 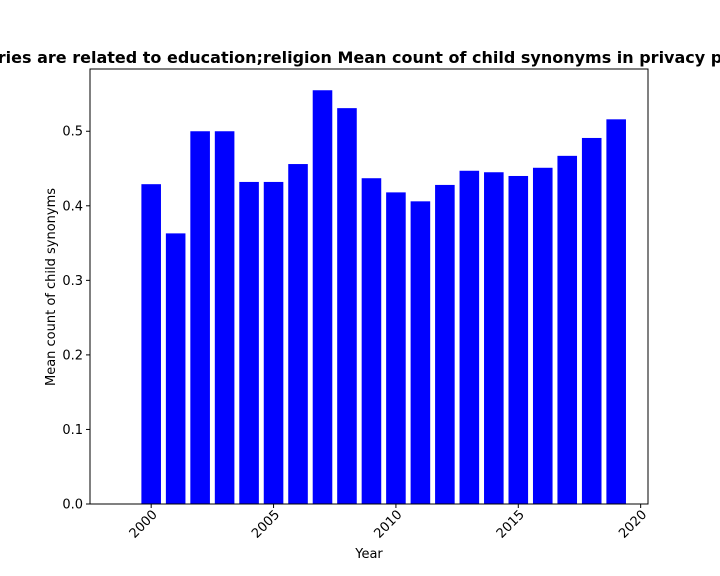 What do you see at coordinates (591, 320) in the screenshot?
I see `bar-2018` at bounding box center [591, 320].